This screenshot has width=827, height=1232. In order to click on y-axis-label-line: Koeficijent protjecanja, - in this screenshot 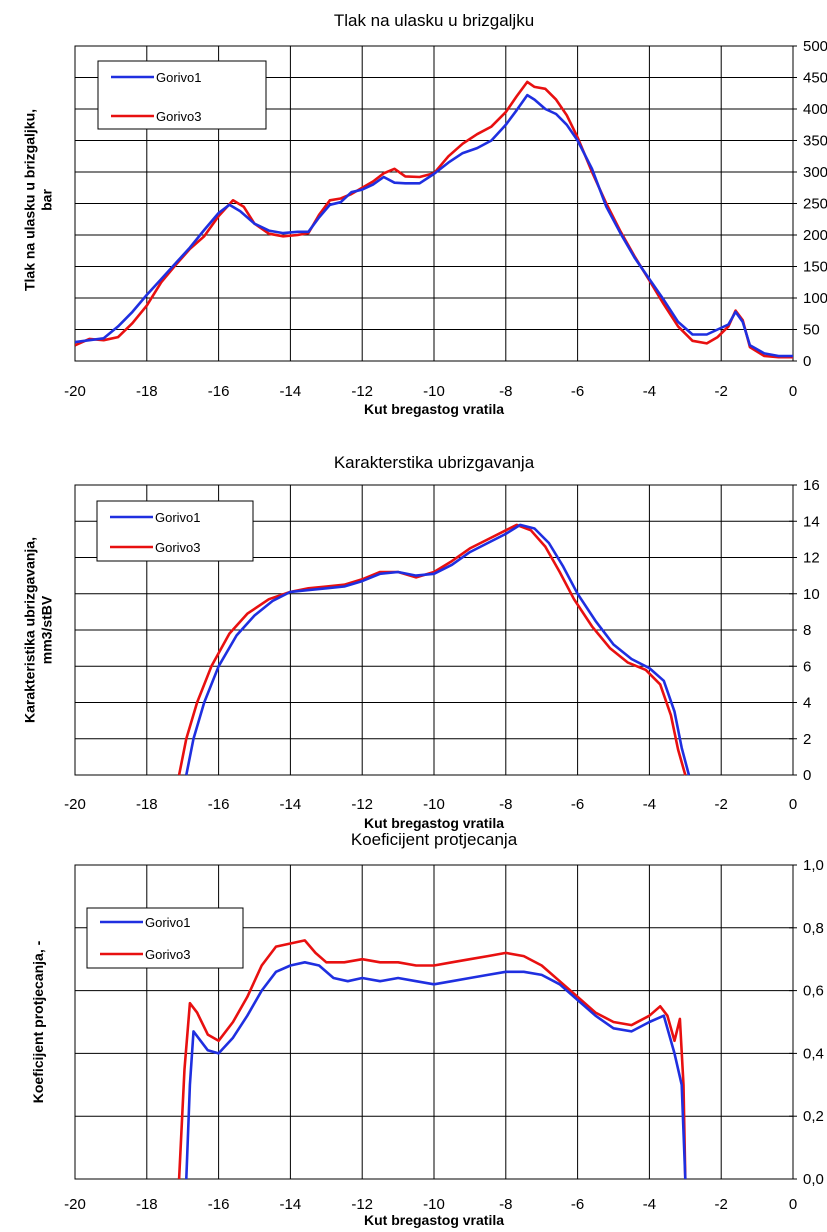, I will do `click(38, 1021)`.